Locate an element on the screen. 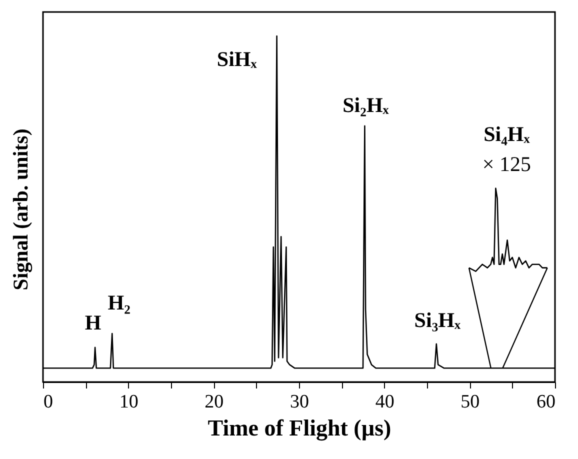  x-tick-label: 10 is located at coordinates (128, 402).